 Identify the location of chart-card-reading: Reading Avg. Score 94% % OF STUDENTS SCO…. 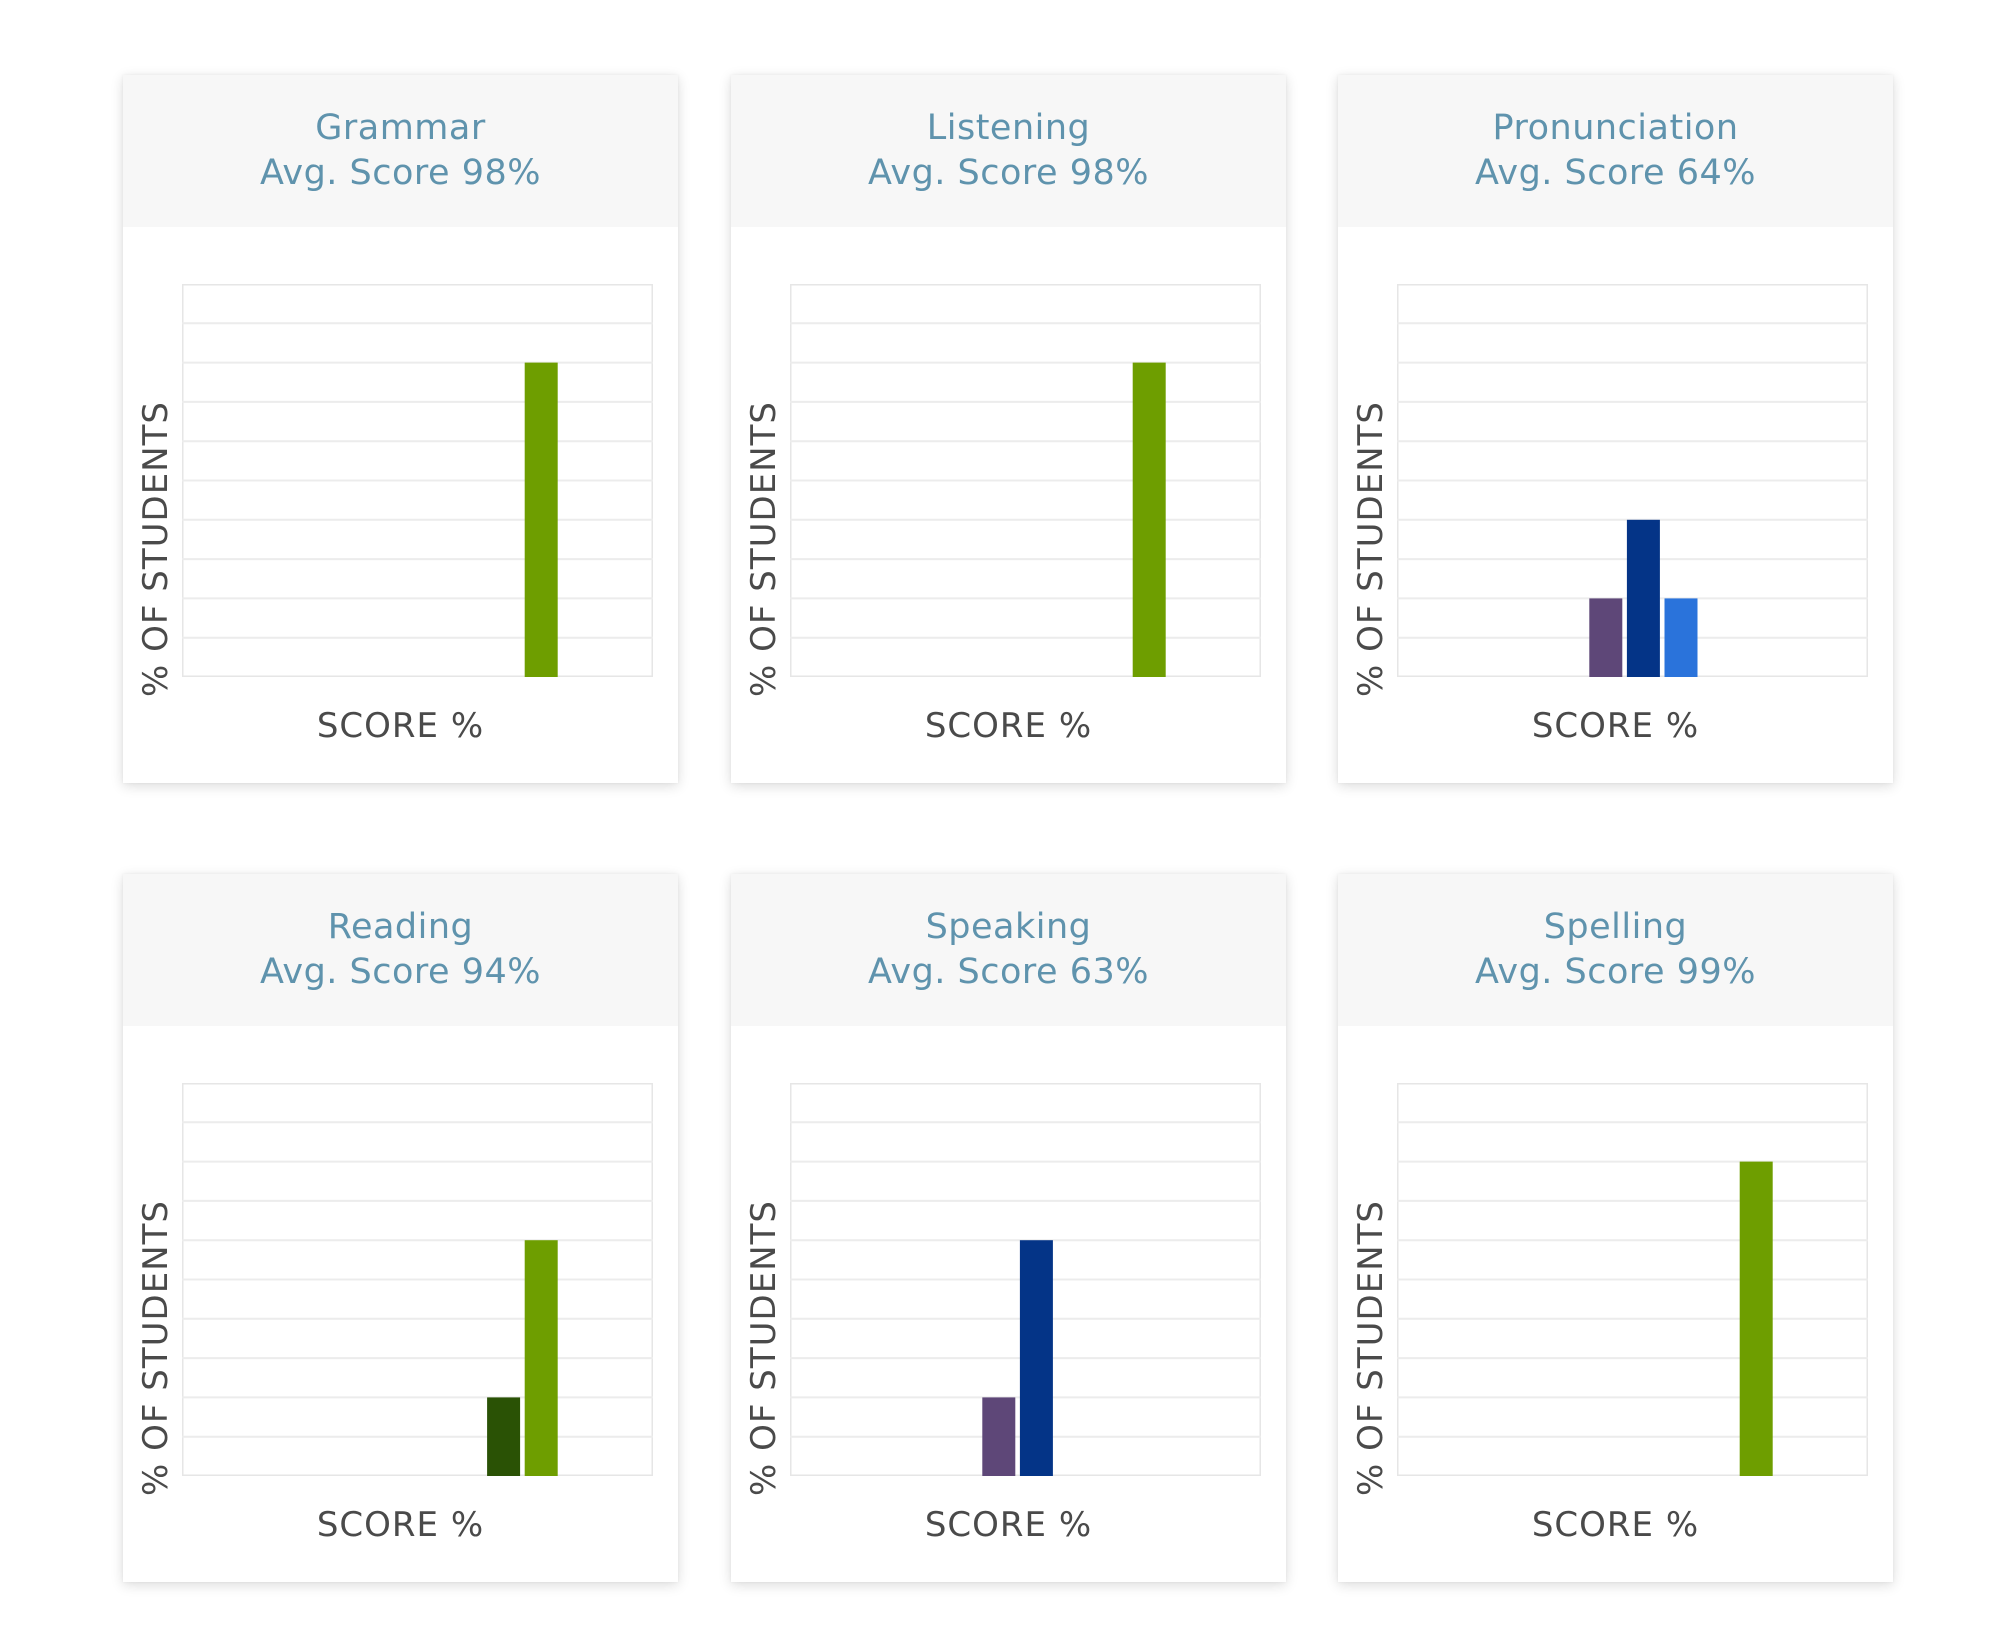
(400, 1228).